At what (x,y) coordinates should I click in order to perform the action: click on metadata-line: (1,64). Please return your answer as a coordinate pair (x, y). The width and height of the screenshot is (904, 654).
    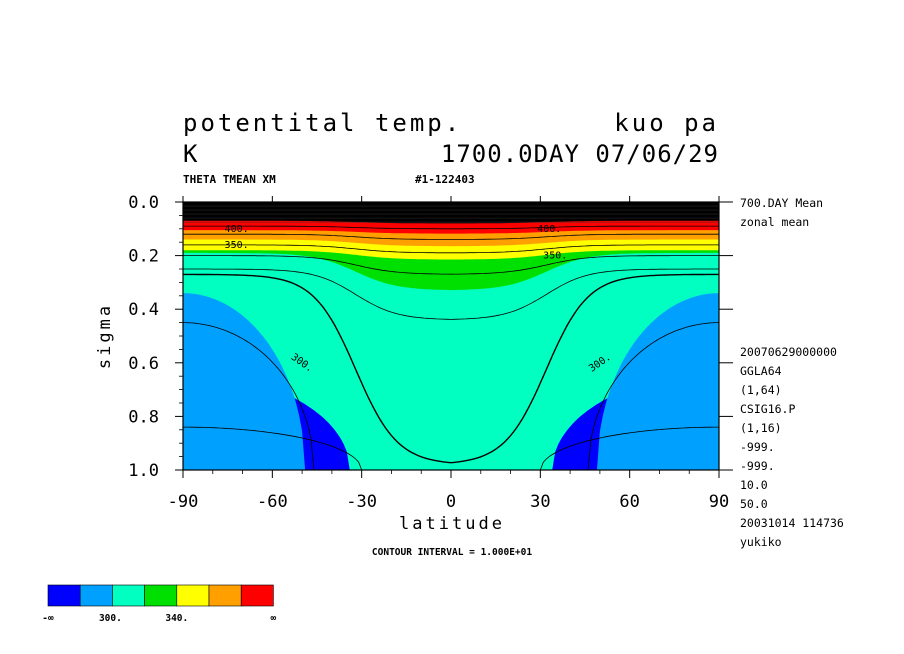
    Looking at the image, I should click on (761, 390).